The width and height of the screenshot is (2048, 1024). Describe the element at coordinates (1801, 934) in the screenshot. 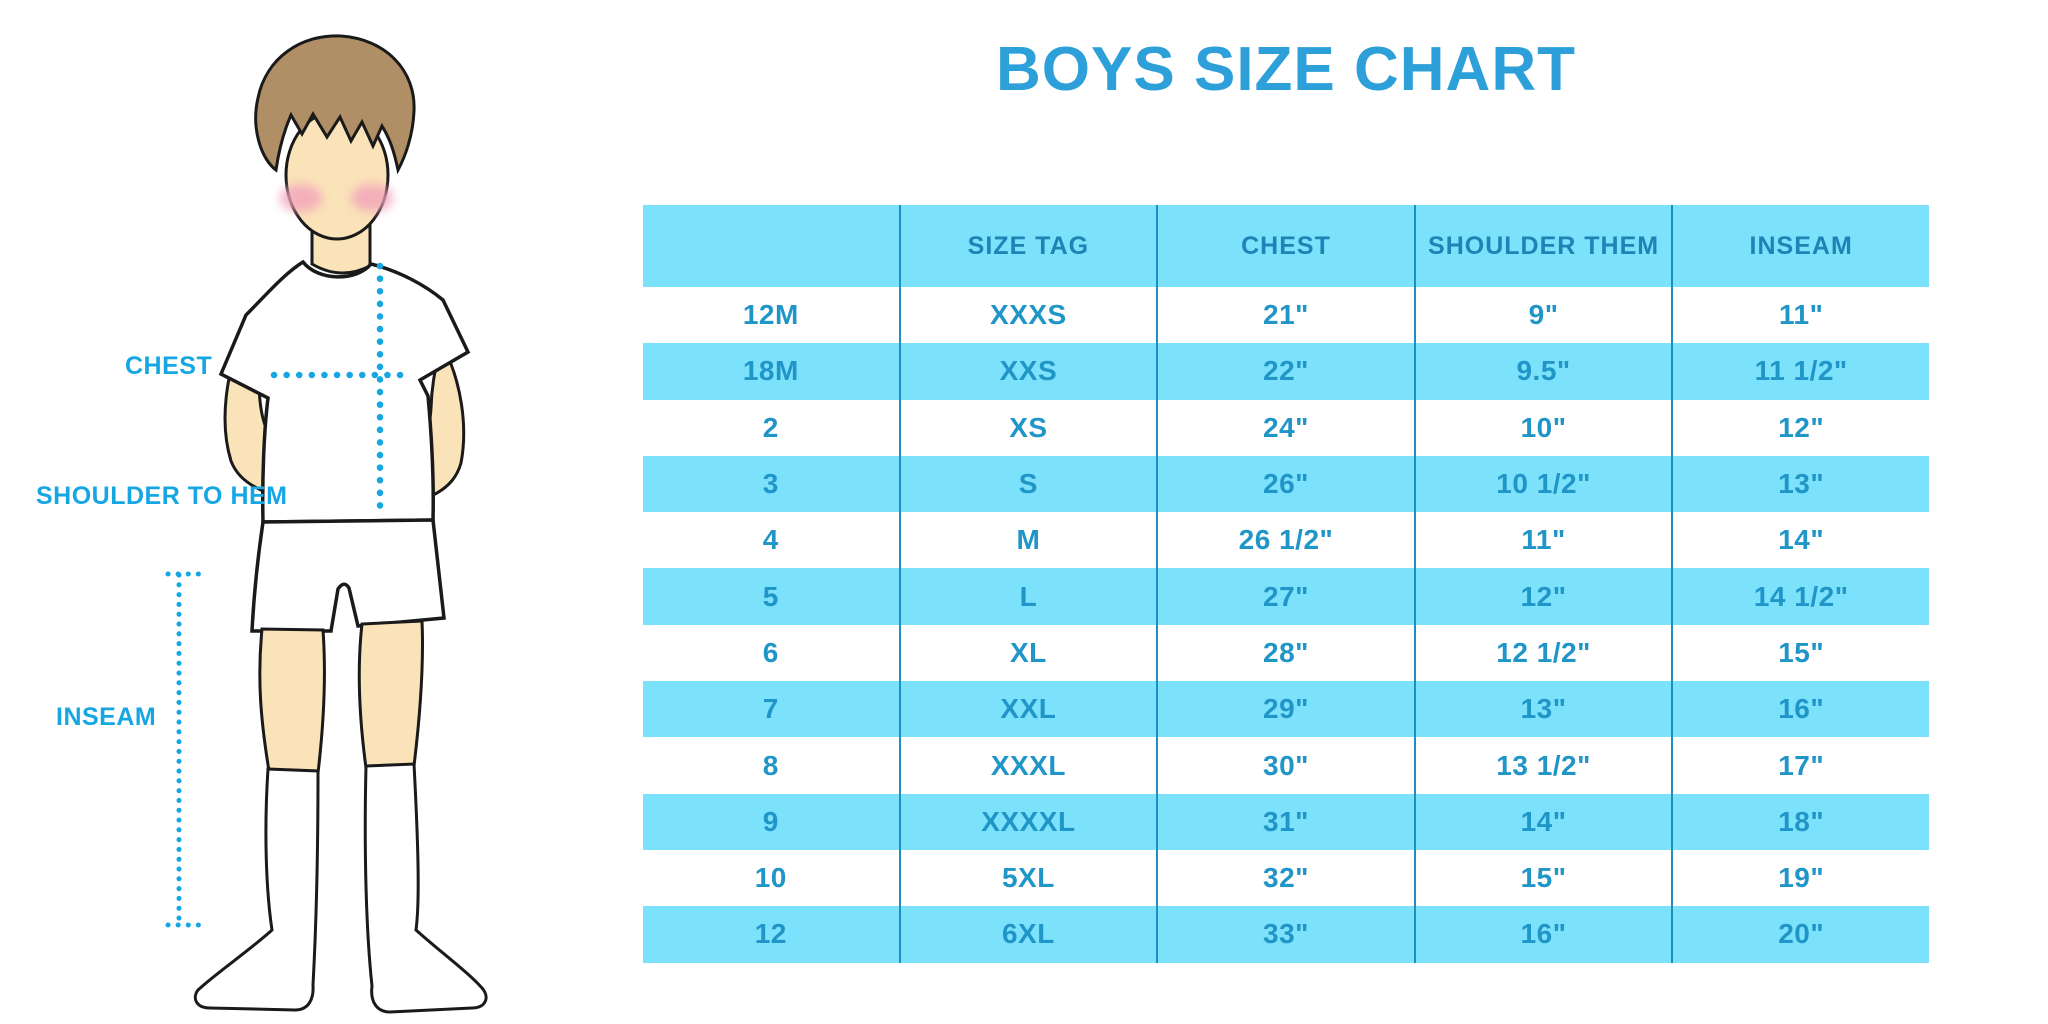

I see `table-cell: 20"` at that location.